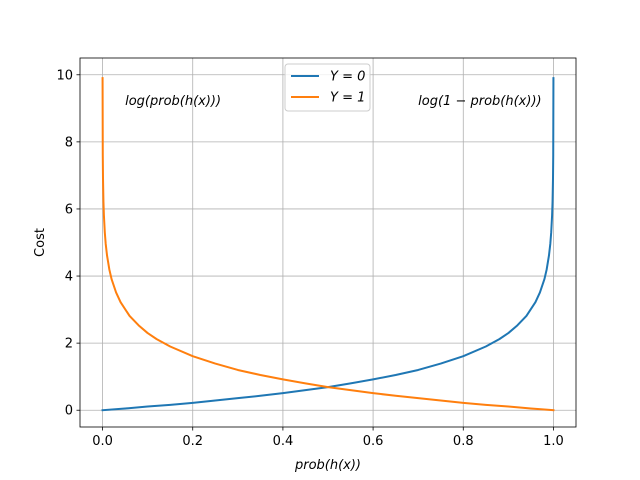 The image size is (640, 480). Describe the element at coordinates (68, 243) in the screenshot. I see `y-ticks: 0 2 4 6 8 10` at that location.